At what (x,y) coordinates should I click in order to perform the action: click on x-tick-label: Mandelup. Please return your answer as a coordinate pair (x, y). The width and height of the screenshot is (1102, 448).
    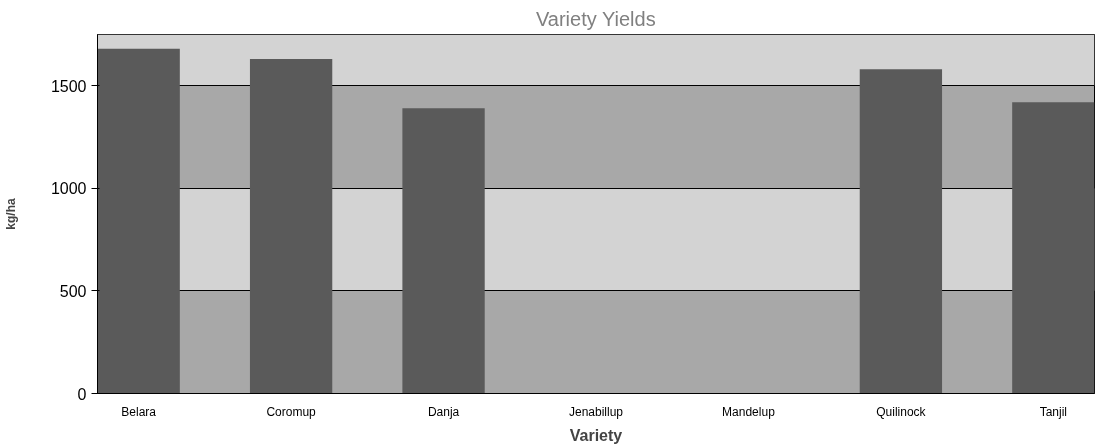
    Looking at the image, I should click on (749, 411).